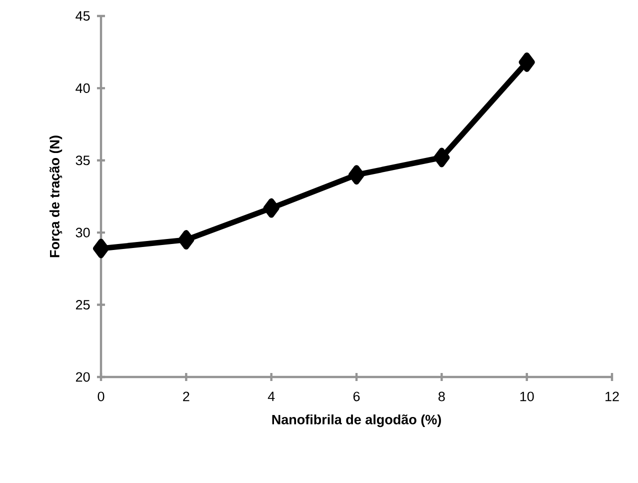 The height and width of the screenshot is (483, 638). What do you see at coordinates (83, 305) in the screenshot?
I see `y-tick-label: 25` at bounding box center [83, 305].